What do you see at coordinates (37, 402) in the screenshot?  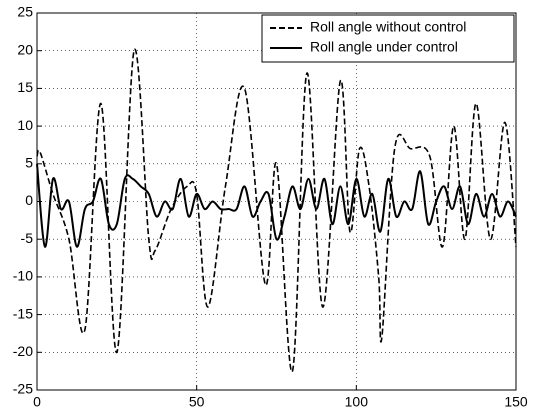 I see `x-tick-label: 0` at bounding box center [37, 402].